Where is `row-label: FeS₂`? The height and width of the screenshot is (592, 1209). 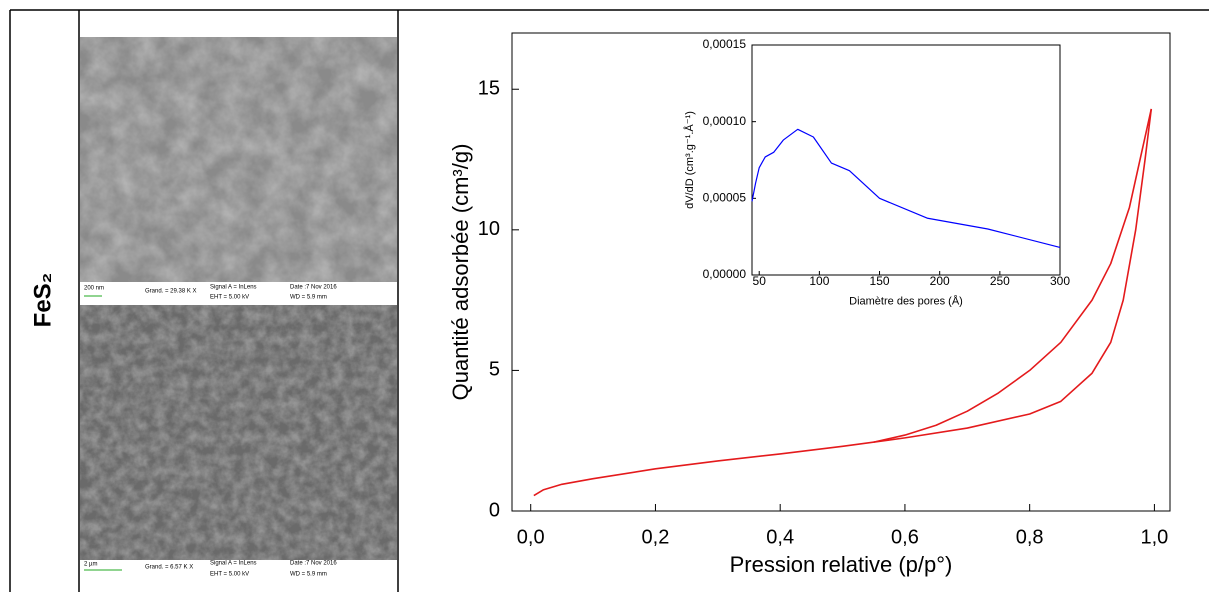 row-label: FeS₂ is located at coordinates (42, 300).